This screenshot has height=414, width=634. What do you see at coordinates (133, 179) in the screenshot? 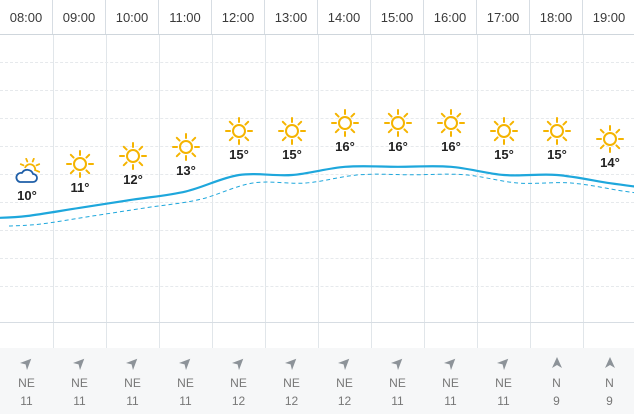
I see `temperature-label: 12°` at bounding box center [133, 179].